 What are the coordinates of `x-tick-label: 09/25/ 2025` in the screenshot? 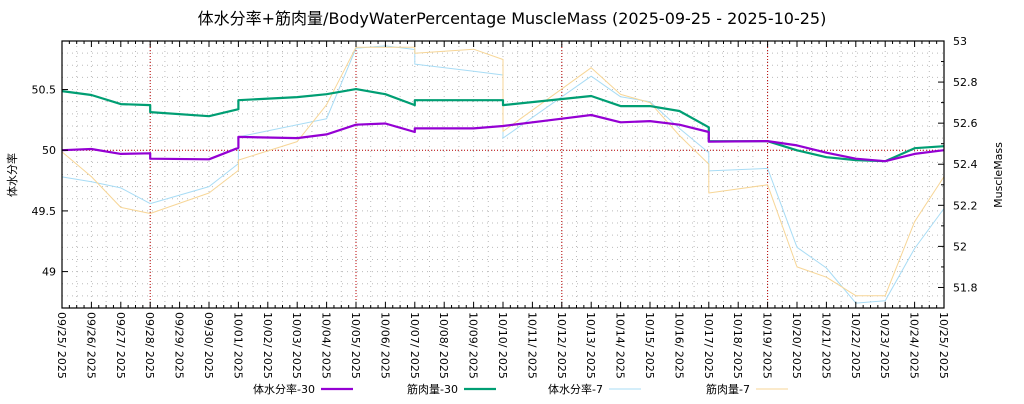 It's located at (61, 345).